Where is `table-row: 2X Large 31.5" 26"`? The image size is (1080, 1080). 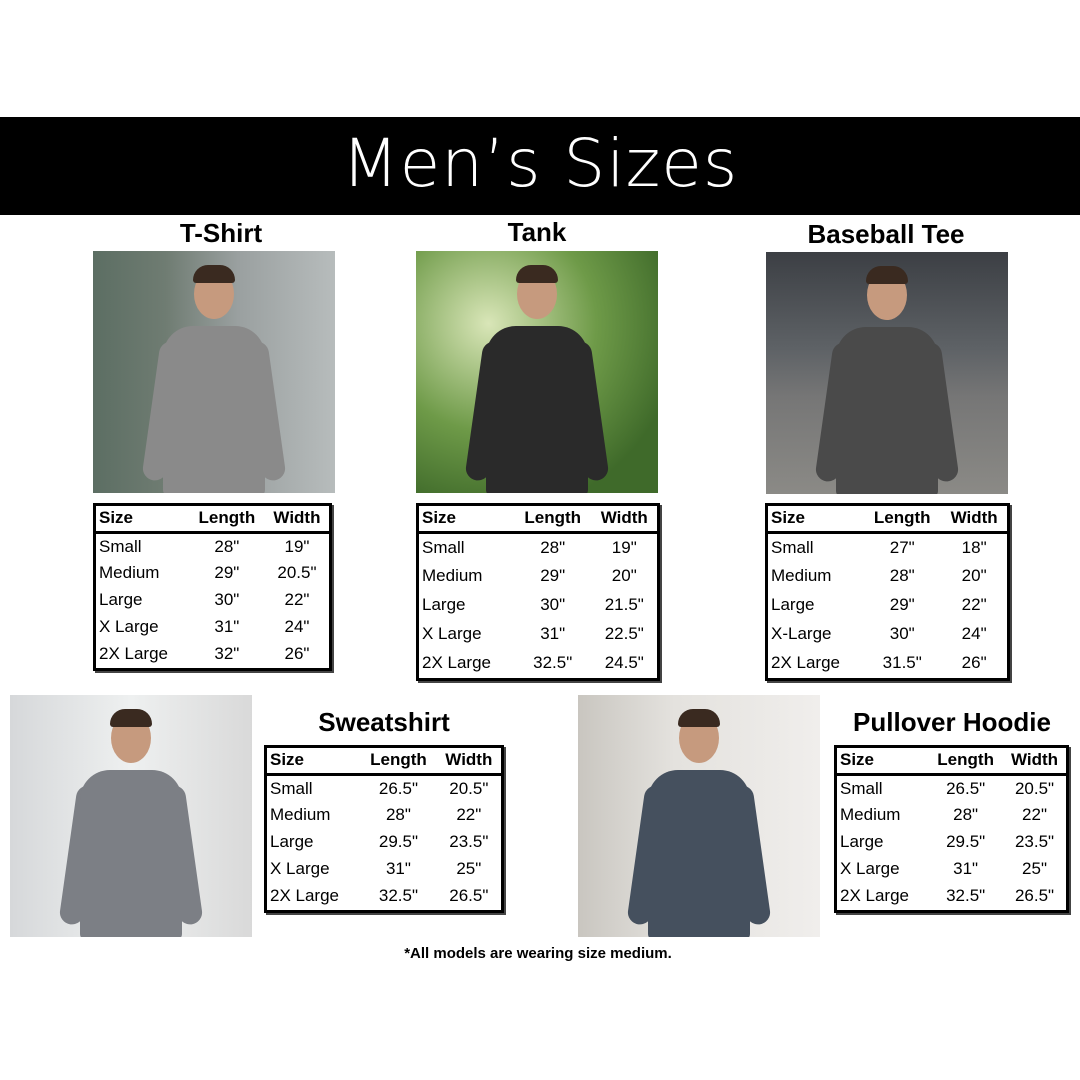
table-row: 2X Large 31.5" 26" is located at coordinates (887, 663).